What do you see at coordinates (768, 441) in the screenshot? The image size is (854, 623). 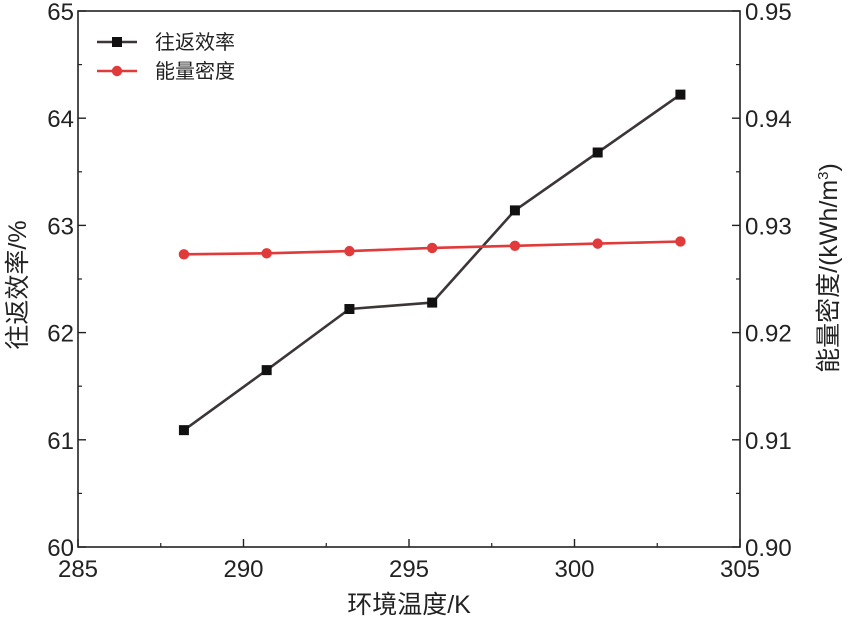 I see `y-right-tick-label: 0.91` at bounding box center [768, 441].